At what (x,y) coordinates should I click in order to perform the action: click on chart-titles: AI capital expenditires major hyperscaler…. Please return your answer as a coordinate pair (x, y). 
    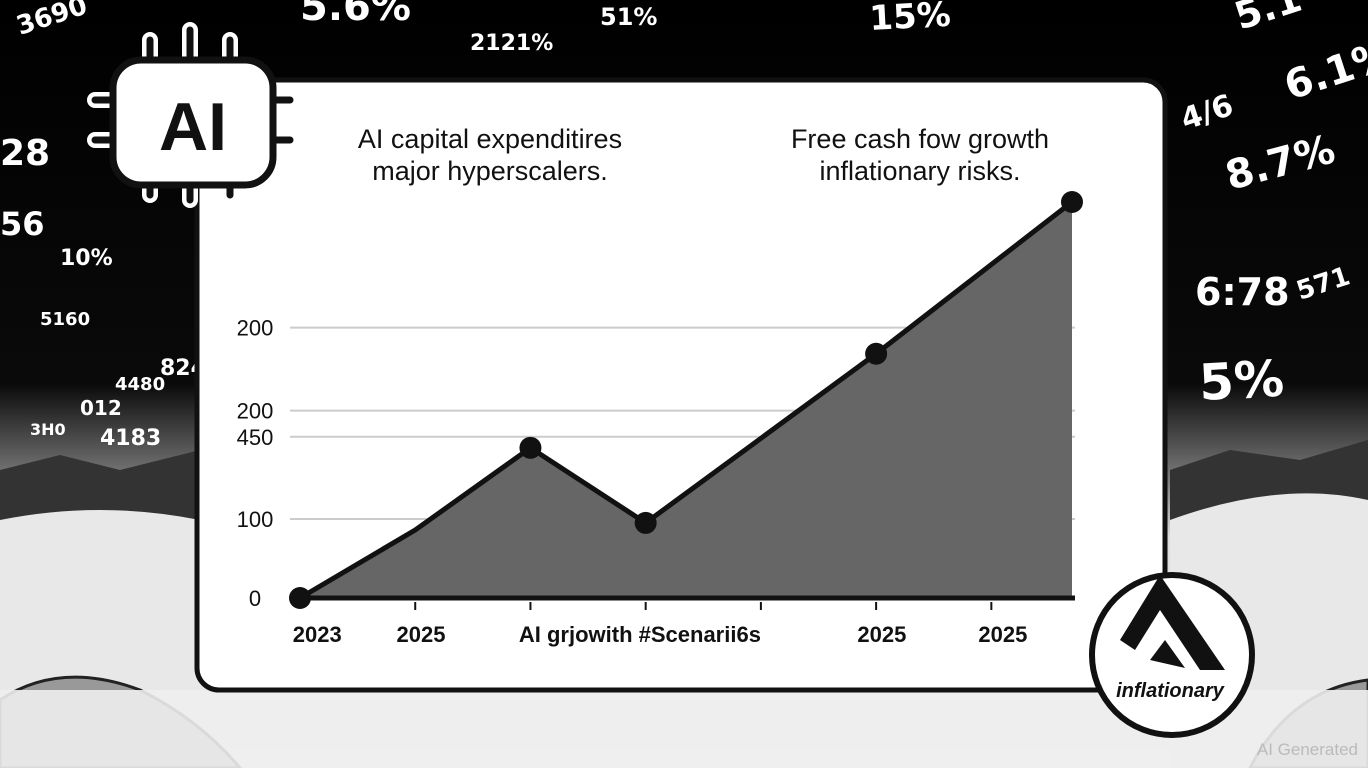
    Looking at the image, I should click on (703, 155).